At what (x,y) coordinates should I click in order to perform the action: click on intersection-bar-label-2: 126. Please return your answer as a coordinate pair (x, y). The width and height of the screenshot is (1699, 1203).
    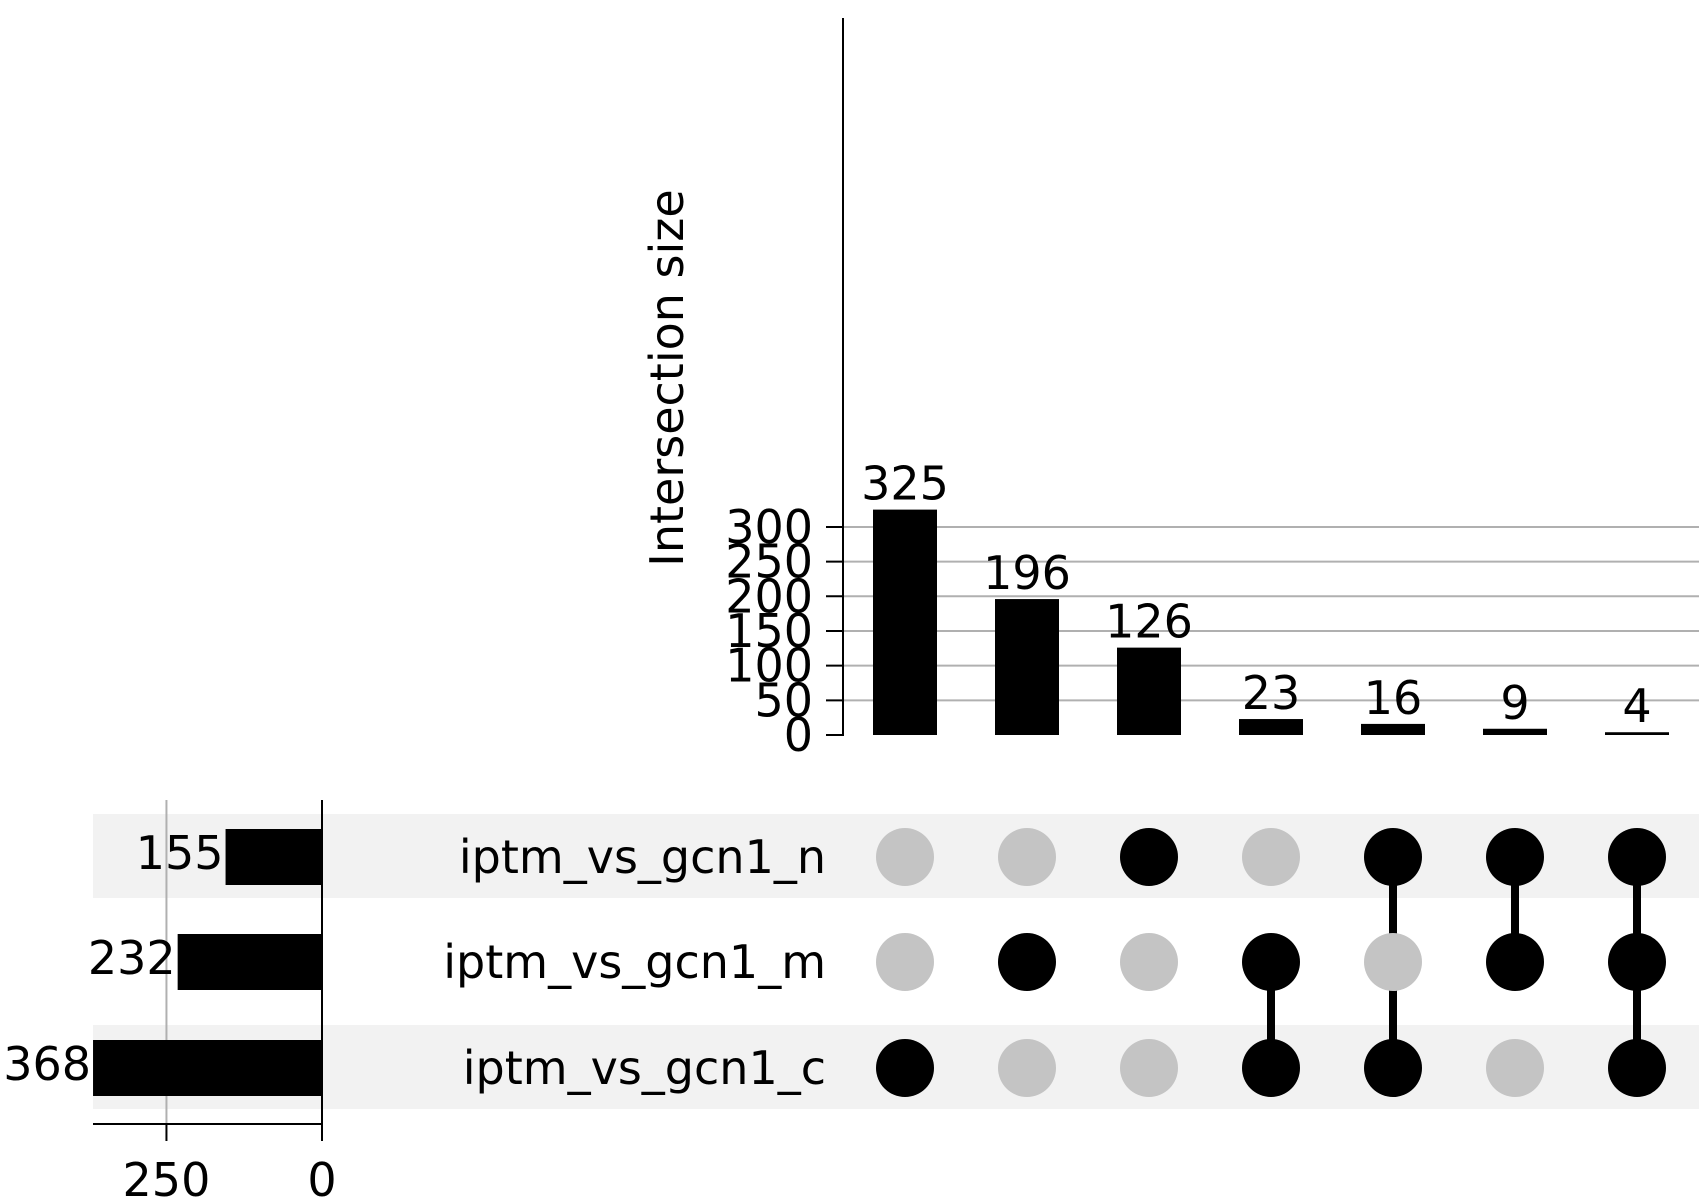
    Looking at the image, I should click on (1149, 622).